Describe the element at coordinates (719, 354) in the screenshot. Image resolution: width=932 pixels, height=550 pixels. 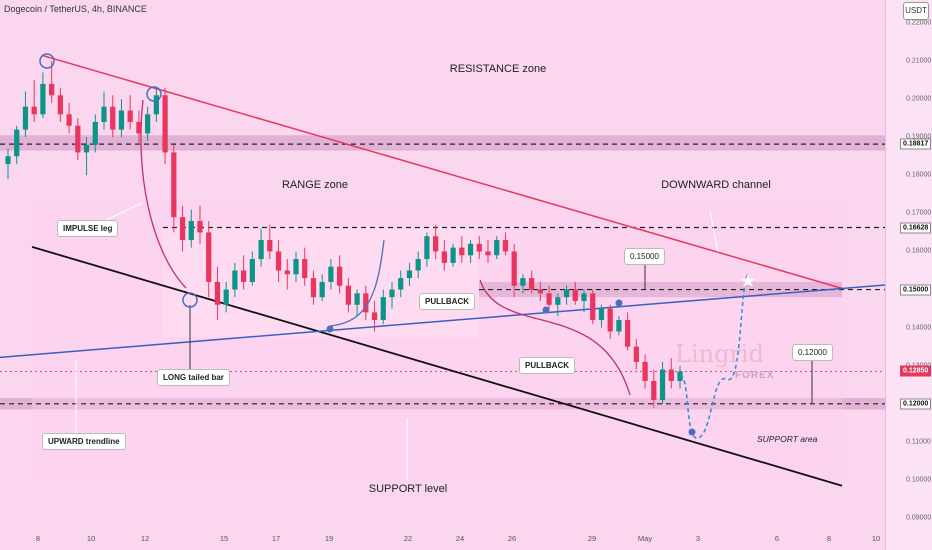
I see `watermark-logo: Lingrid` at that location.